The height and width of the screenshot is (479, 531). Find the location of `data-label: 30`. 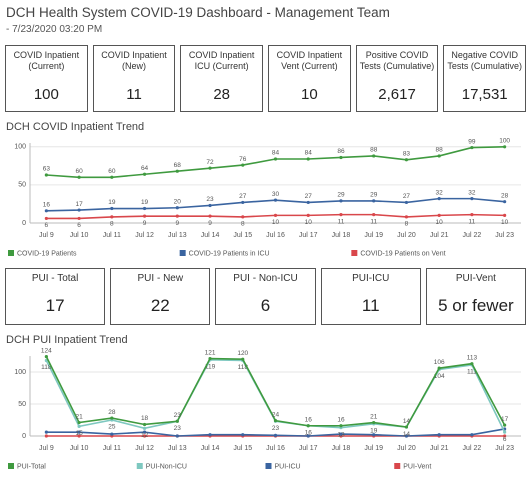

data-label: 30 is located at coordinates (276, 194).